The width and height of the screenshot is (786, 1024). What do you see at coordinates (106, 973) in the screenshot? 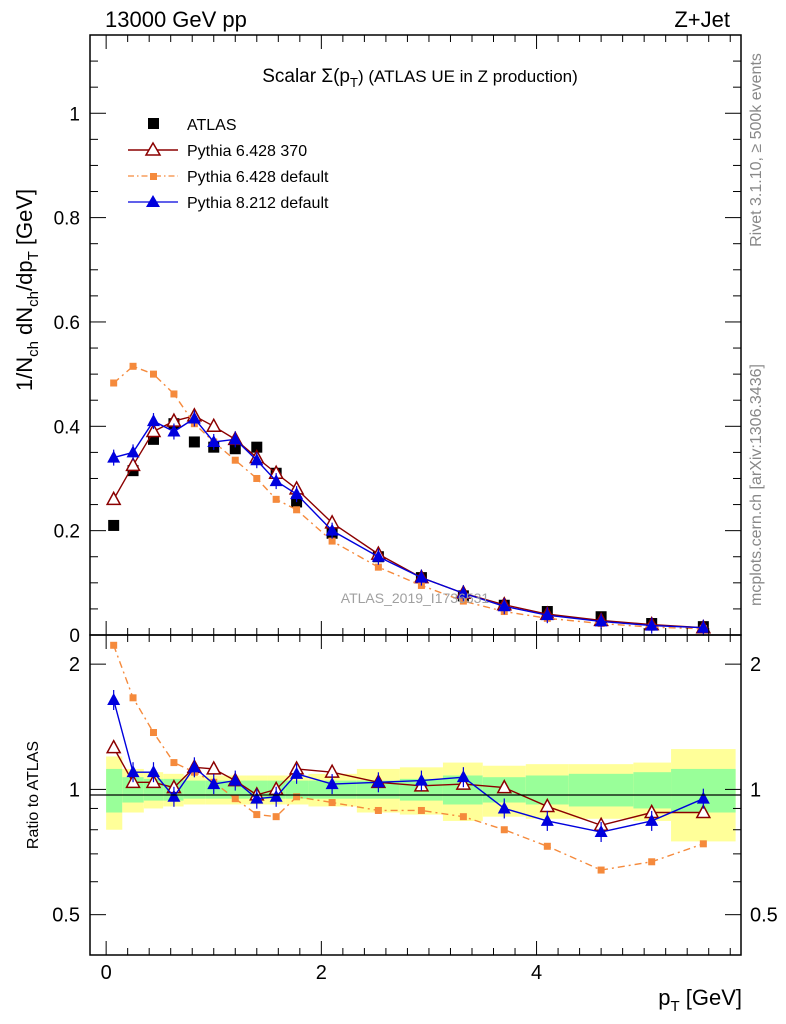
I see `xtick-label: 0` at bounding box center [106, 973].